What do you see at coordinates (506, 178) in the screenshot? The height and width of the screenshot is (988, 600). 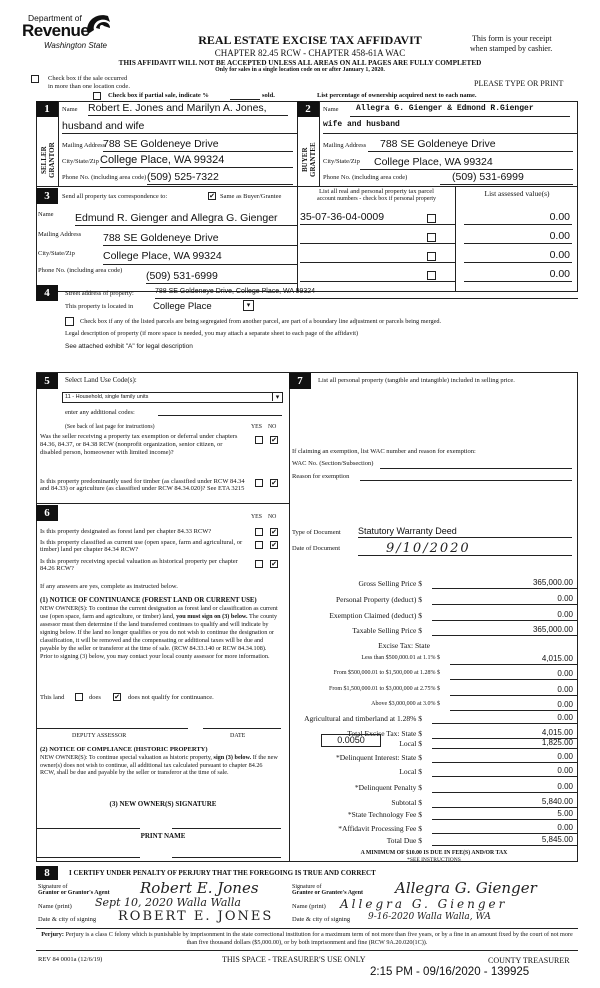 I see `buyer-phone-field: (509) 531-6999` at bounding box center [506, 178].